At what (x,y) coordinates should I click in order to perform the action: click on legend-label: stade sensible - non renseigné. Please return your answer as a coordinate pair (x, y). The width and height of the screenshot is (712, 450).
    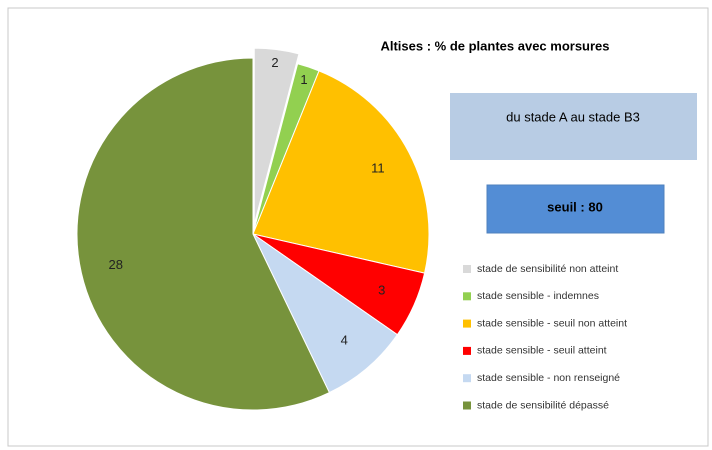
    Looking at the image, I should click on (548, 378).